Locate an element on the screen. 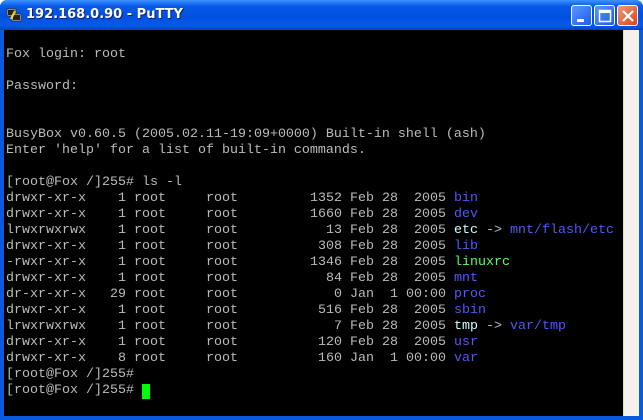 The height and width of the screenshot is (420, 643). file-size: 1352 is located at coordinates (326, 198).